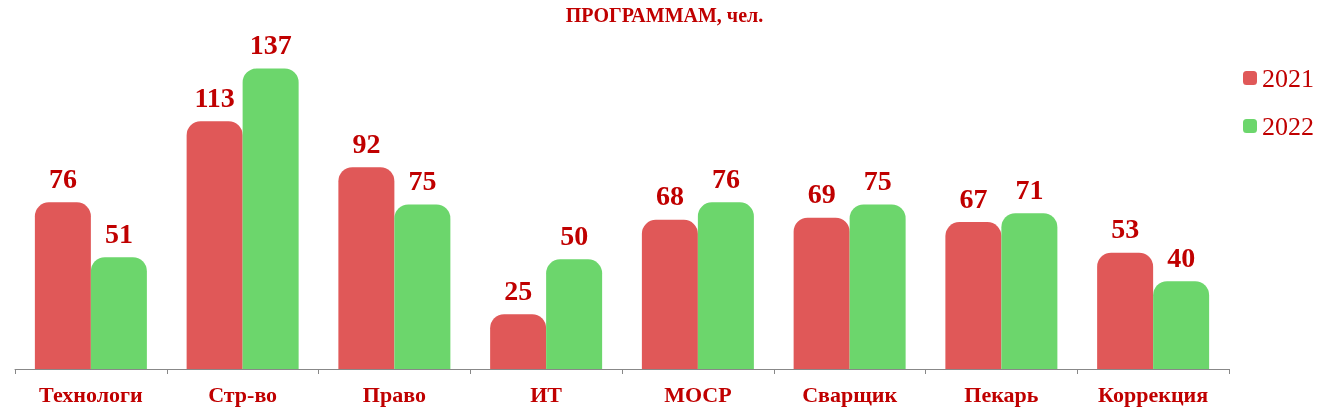  What do you see at coordinates (91, 394) in the screenshot?
I see `x-tick-label: Технологи` at bounding box center [91, 394].